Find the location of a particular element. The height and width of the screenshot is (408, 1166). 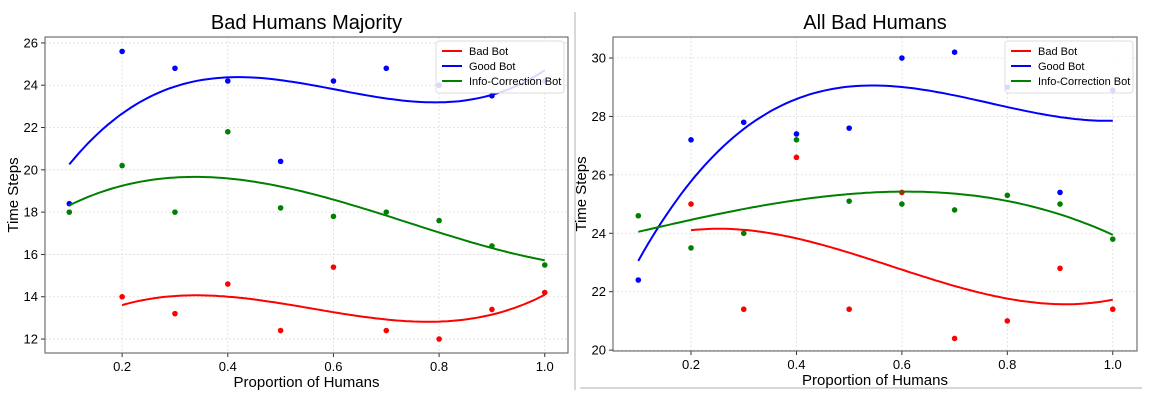

chart-title: Bad Humans Majority is located at coordinates (306, 23).